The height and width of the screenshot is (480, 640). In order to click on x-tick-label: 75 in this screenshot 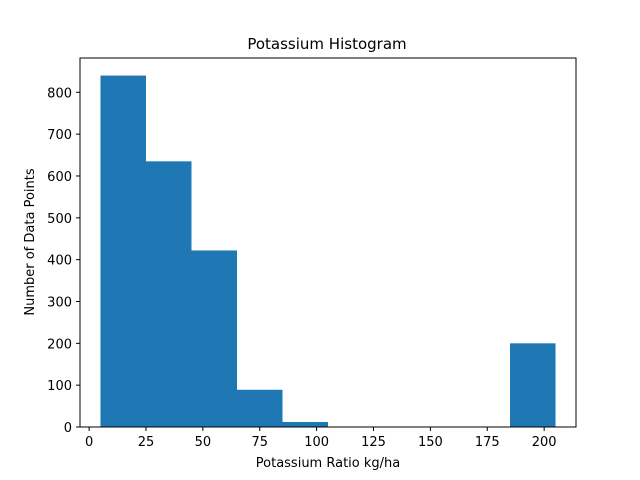, I will do `click(259, 442)`.